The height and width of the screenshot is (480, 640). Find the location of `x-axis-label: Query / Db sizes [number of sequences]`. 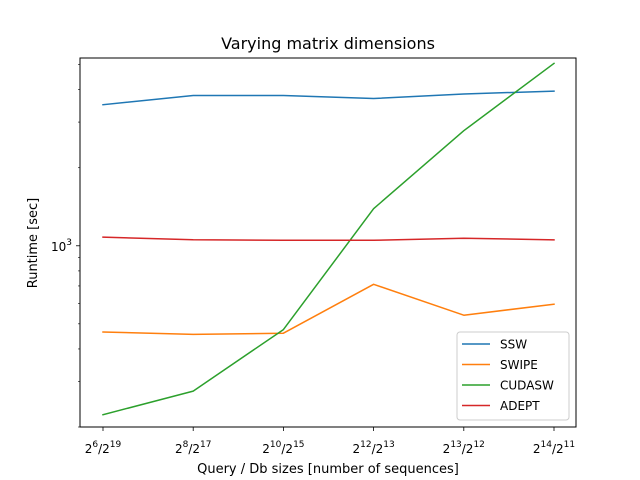

x-axis-label: Query / Db sizes [number of sequences] is located at coordinates (328, 469).